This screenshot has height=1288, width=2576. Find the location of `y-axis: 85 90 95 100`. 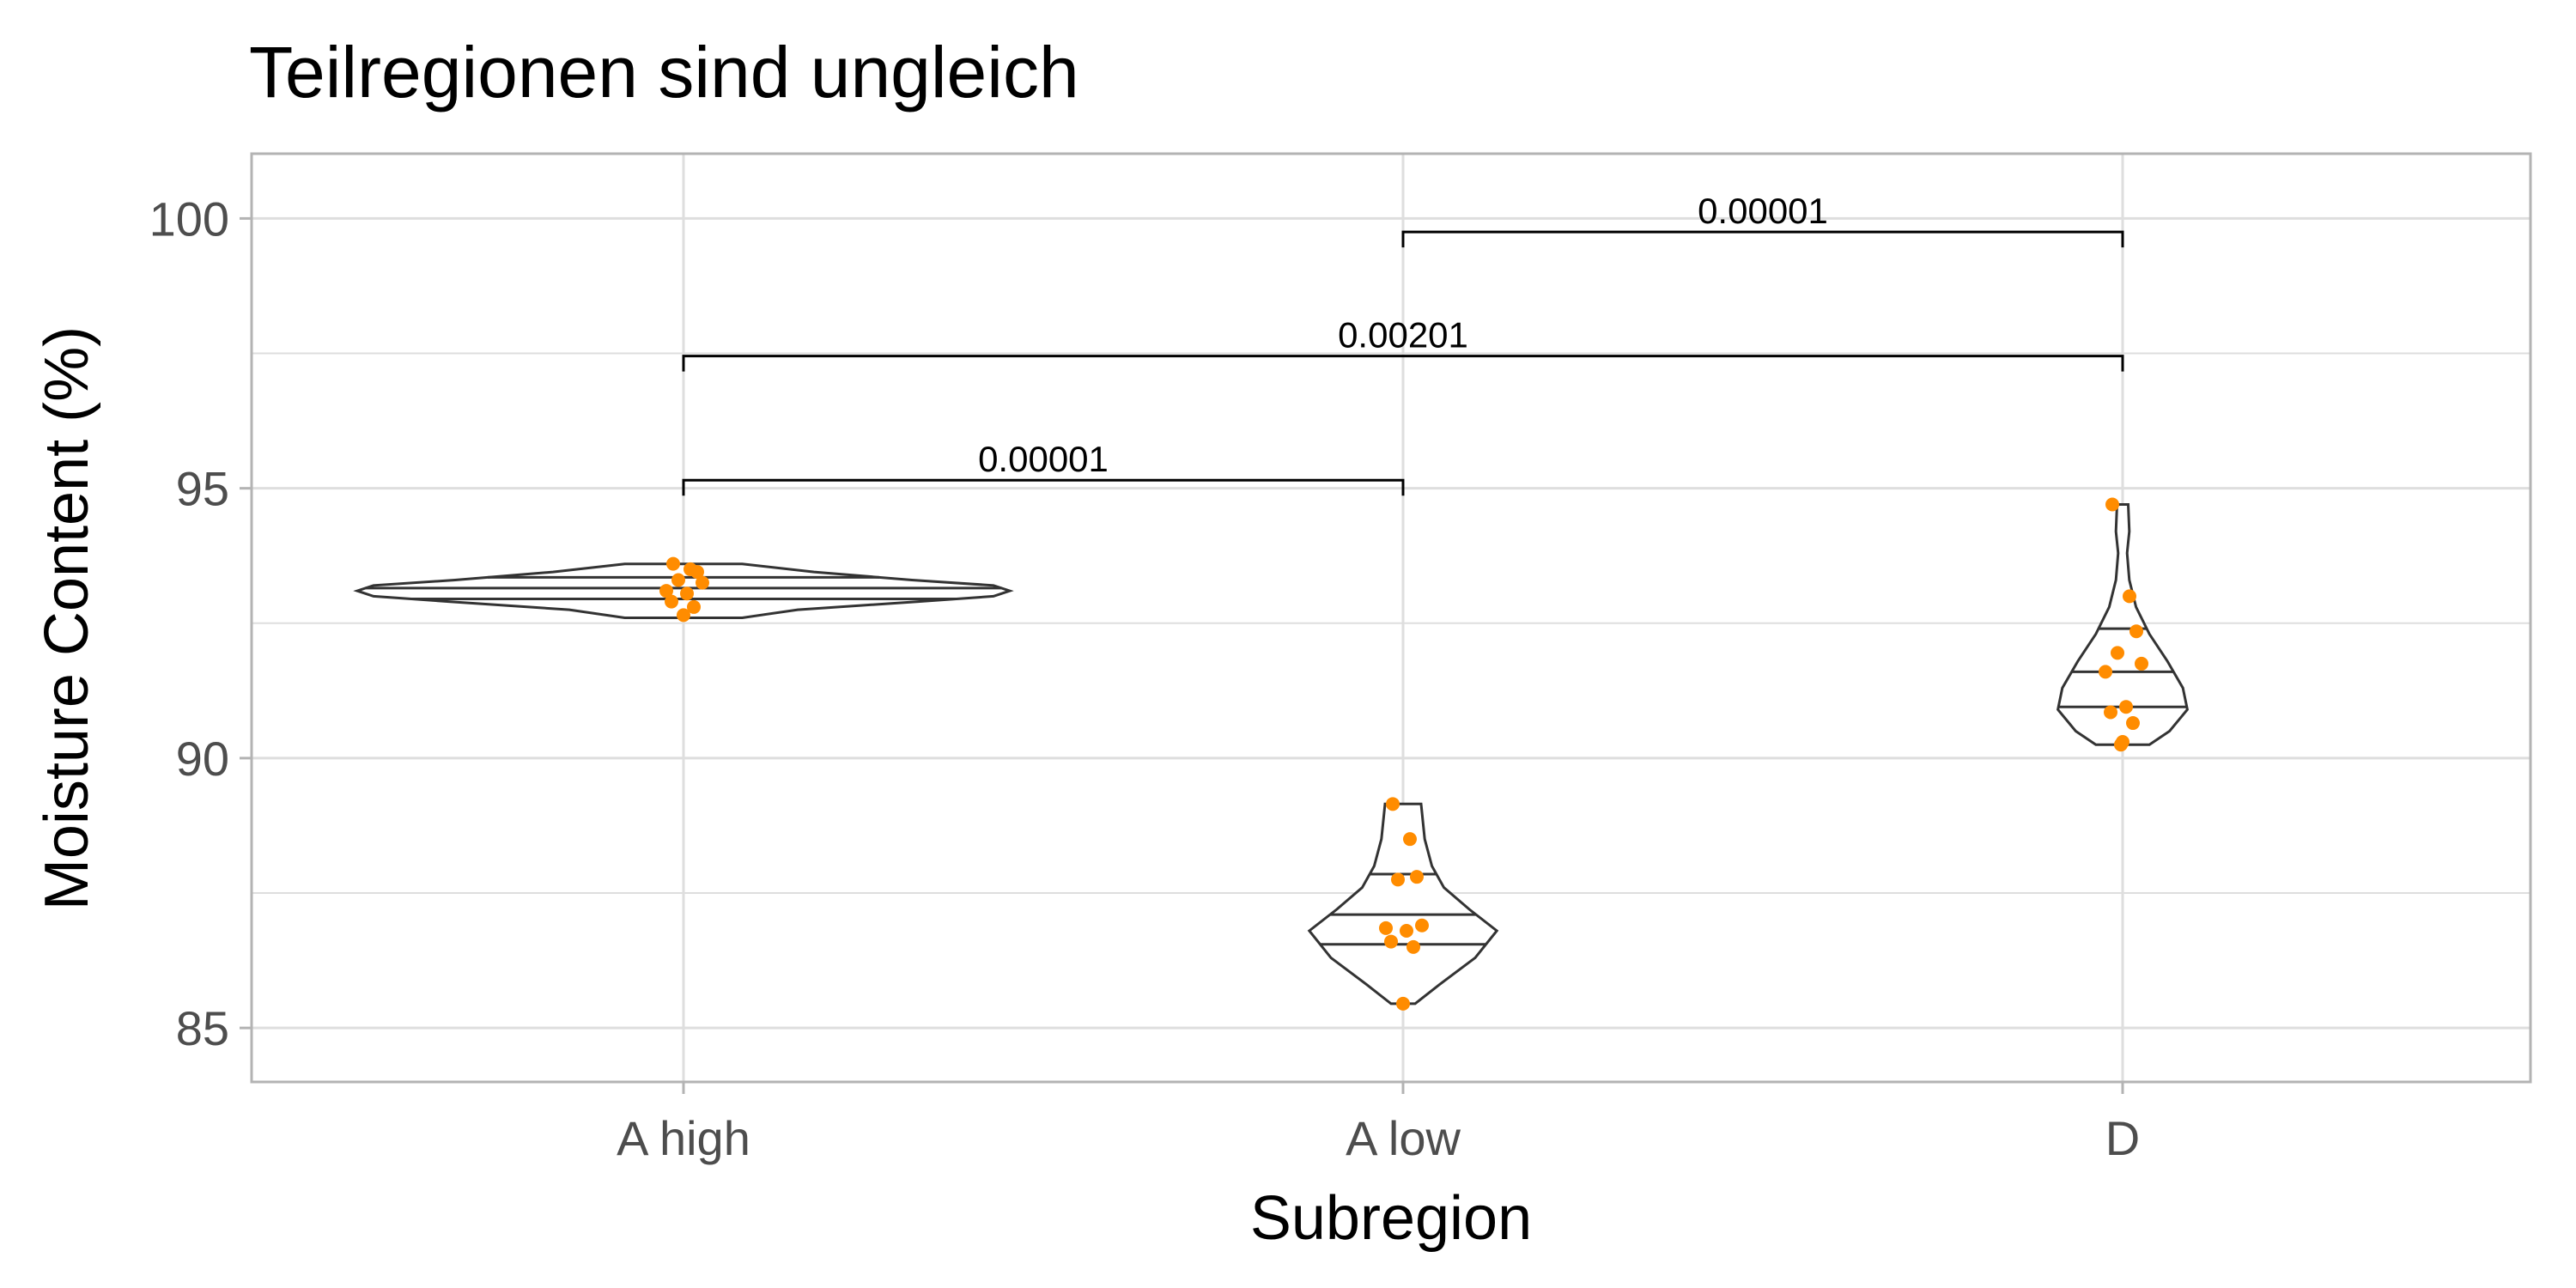

y-axis: 85 90 95 100 is located at coordinates (201, 623).